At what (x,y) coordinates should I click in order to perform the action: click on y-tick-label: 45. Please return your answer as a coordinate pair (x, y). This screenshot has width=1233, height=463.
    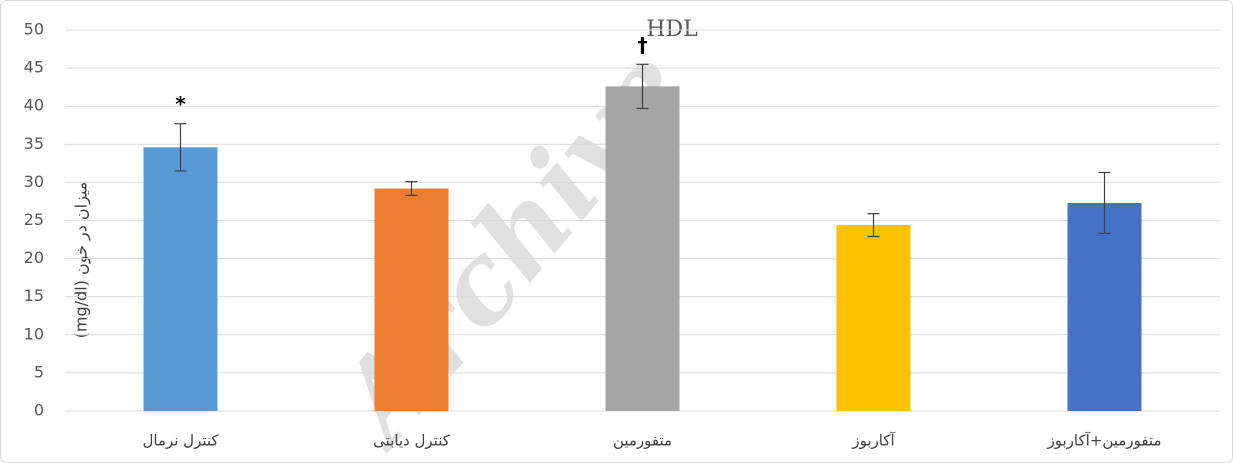
    Looking at the image, I should click on (34, 67).